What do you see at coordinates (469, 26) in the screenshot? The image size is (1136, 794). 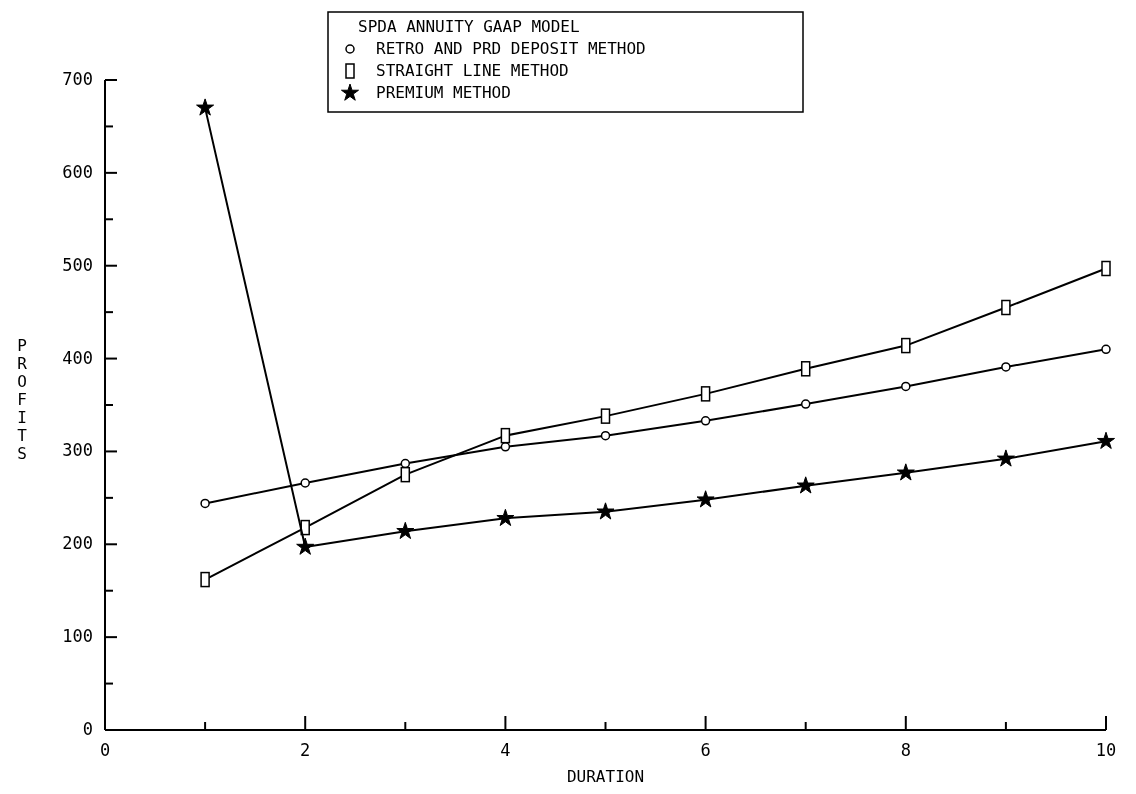 I see `legend-title: SPDA ANNUITY GAAP MODEL` at bounding box center [469, 26].